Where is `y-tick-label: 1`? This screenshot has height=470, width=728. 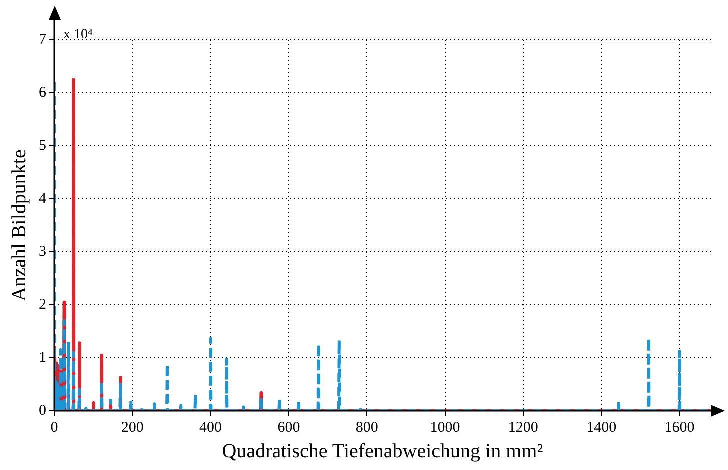
y-tick-label: 1 is located at coordinates (42, 358).